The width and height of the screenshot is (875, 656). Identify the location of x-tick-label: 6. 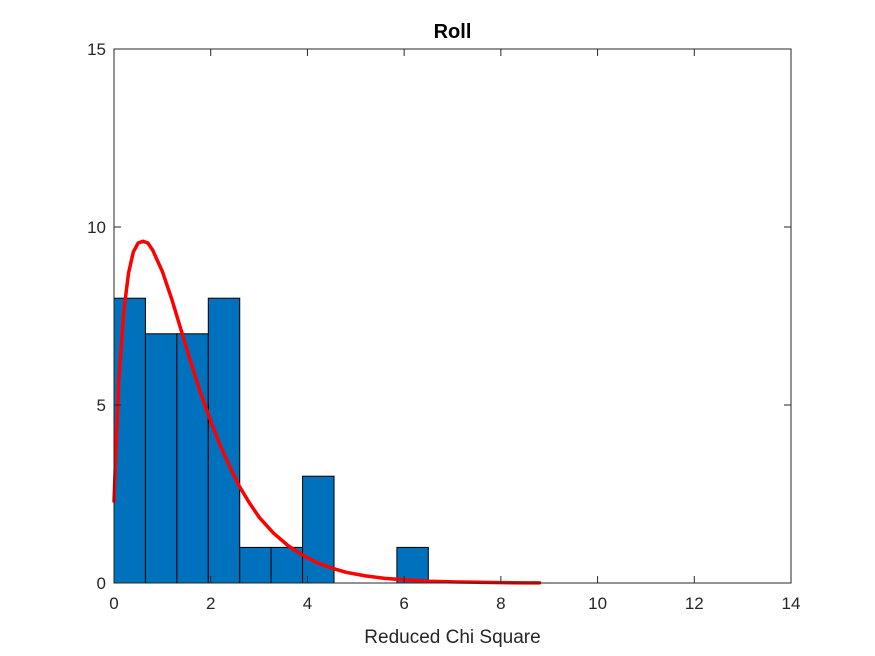
(403, 603).